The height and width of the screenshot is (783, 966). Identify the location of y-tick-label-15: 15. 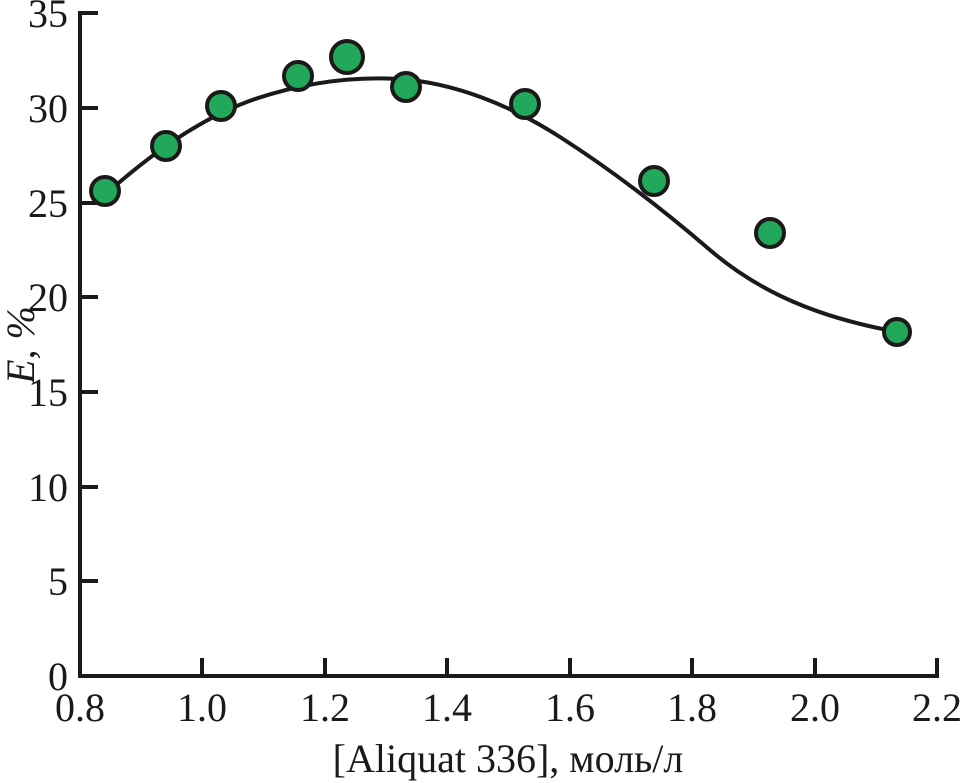
(48, 392).